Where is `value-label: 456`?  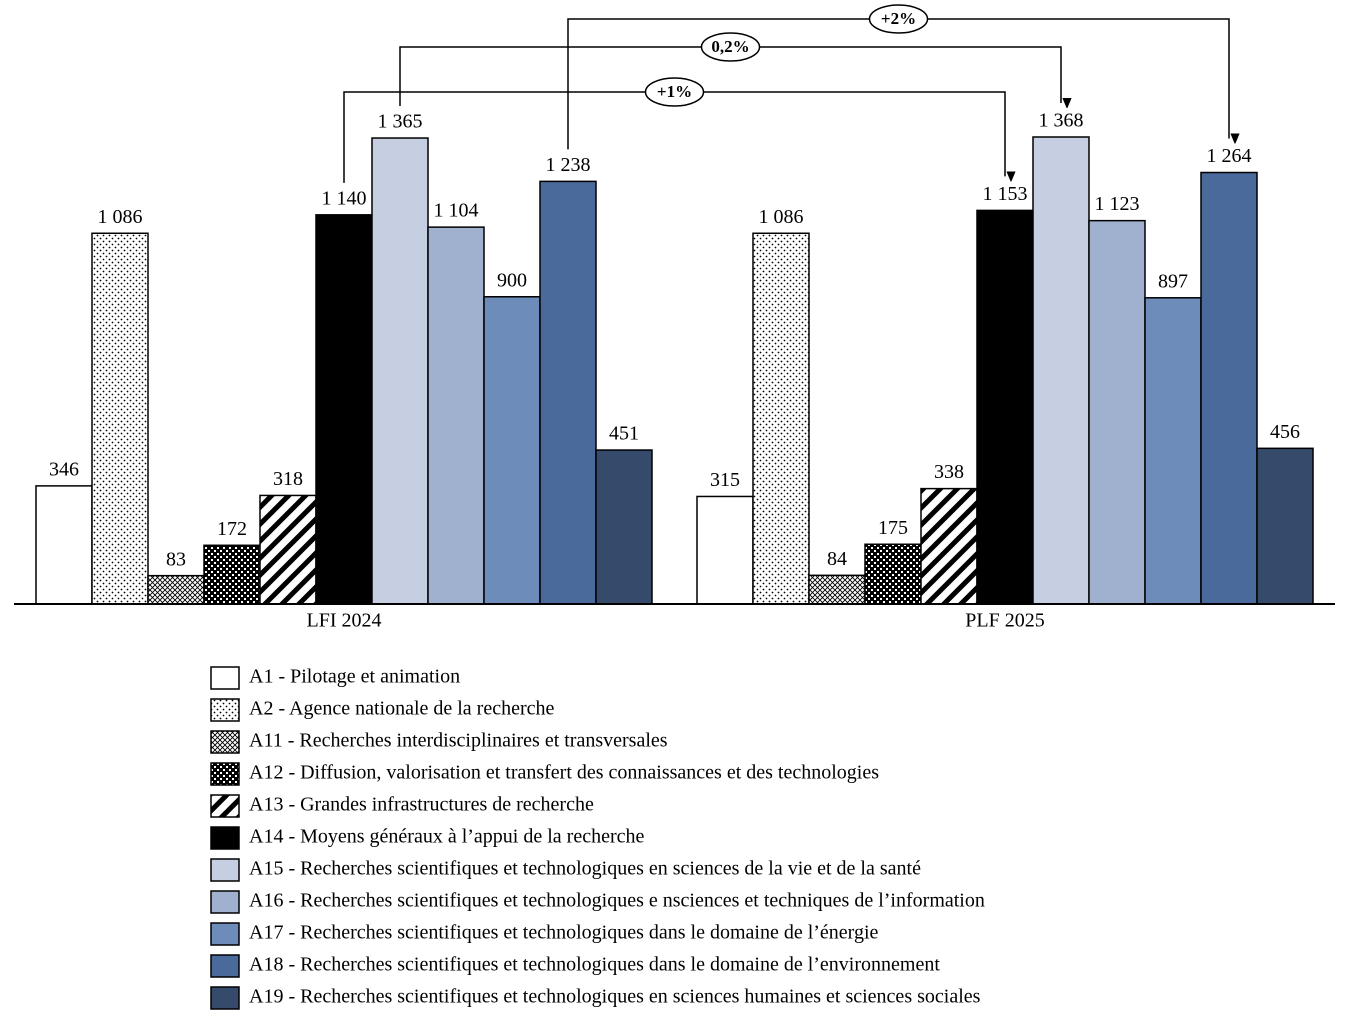
value-label: 456 is located at coordinates (1285, 432).